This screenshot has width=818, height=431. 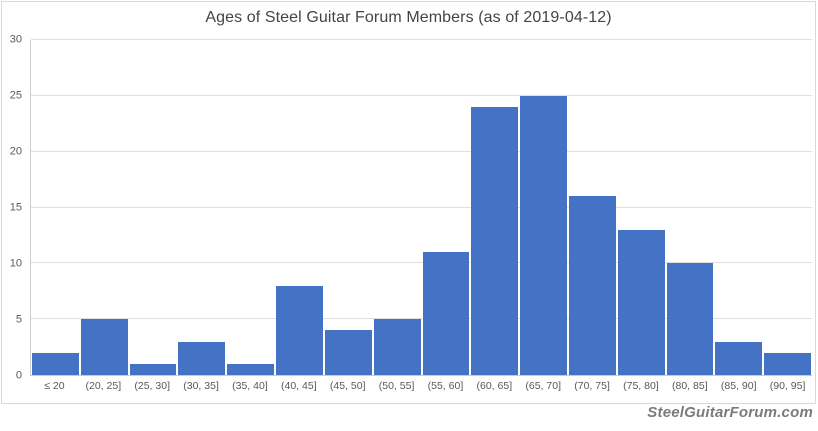 I want to click on x-axis-label-0: ≤ 20, so click(x=54, y=386).